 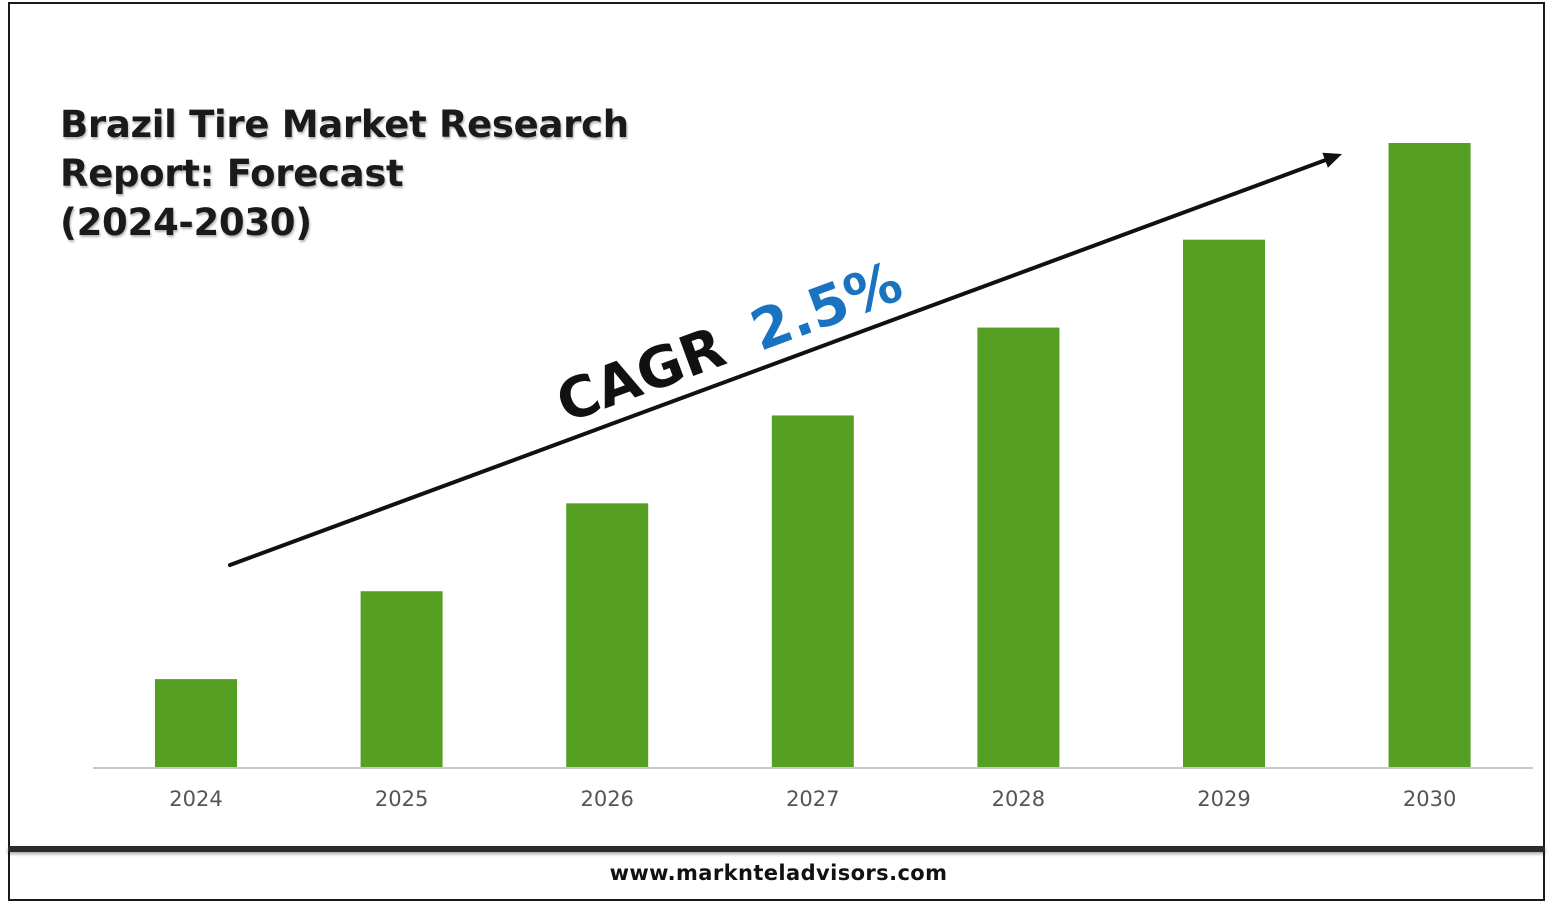 What do you see at coordinates (1018, 547) in the screenshot?
I see `bar-2028` at bounding box center [1018, 547].